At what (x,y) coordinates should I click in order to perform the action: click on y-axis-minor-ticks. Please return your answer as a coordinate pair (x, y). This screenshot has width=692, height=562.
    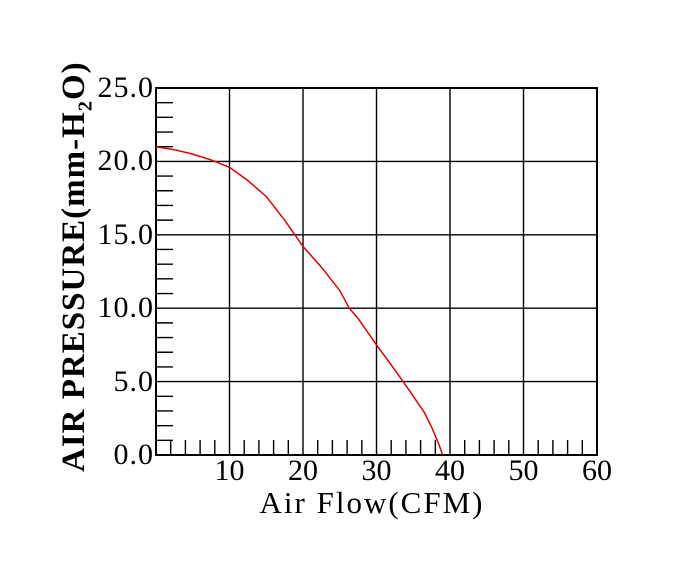
    Looking at the image, I should click on (164, 271).